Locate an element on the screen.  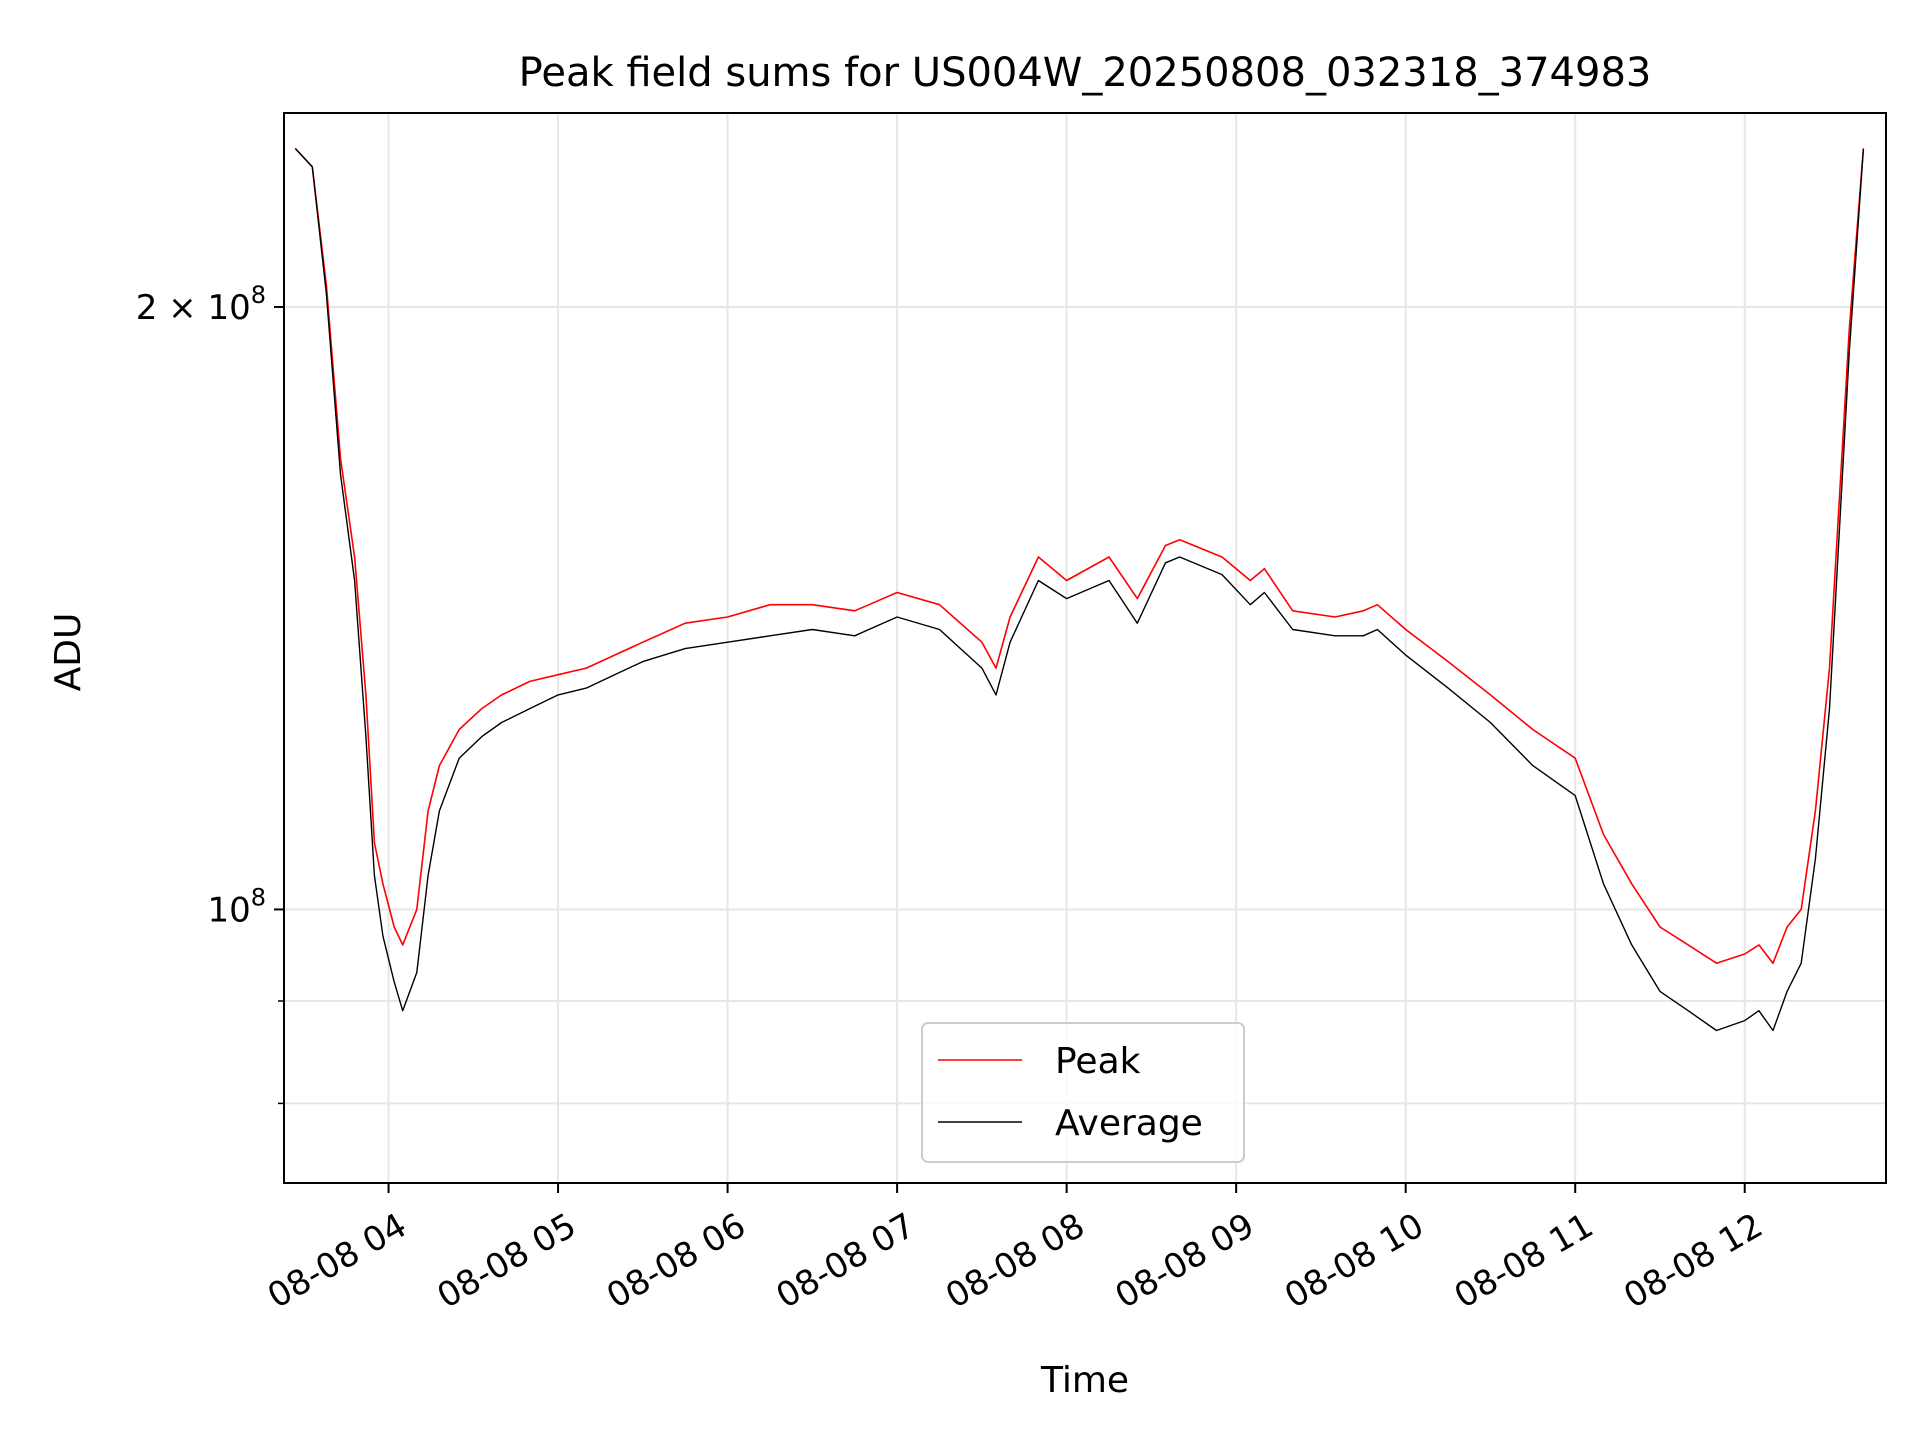
x-tick-label: 08-08 10 is located at coordinates (1354, 1261).